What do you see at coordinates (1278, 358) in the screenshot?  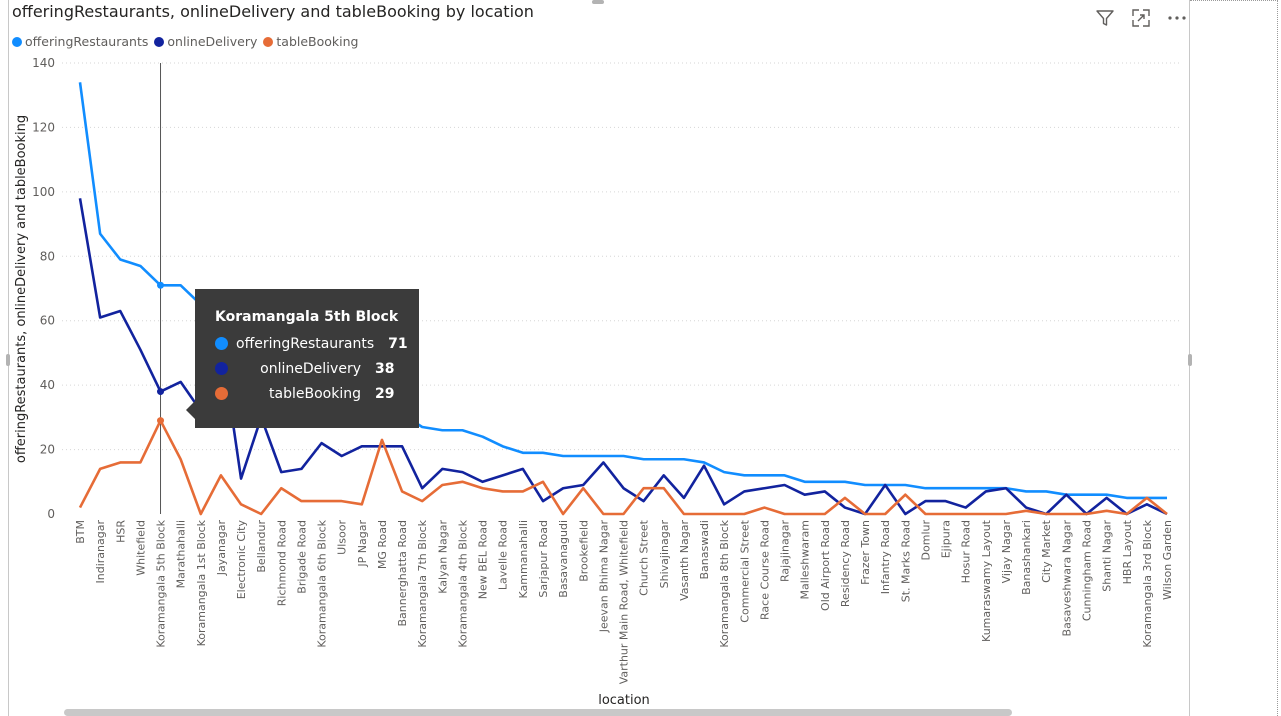 I see `canvas-edge-right` at bounding box center [1278, 358].